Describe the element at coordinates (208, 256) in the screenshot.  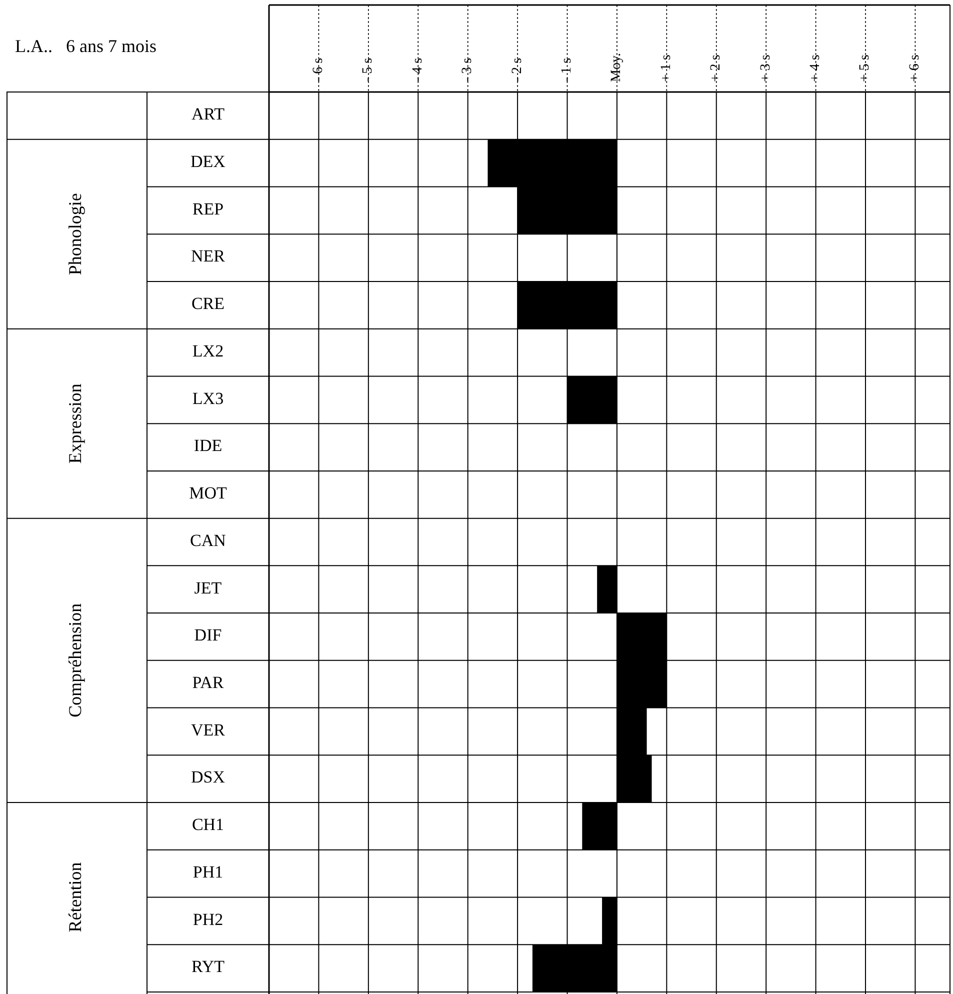
I see `y-tick-label: NER` at that location.